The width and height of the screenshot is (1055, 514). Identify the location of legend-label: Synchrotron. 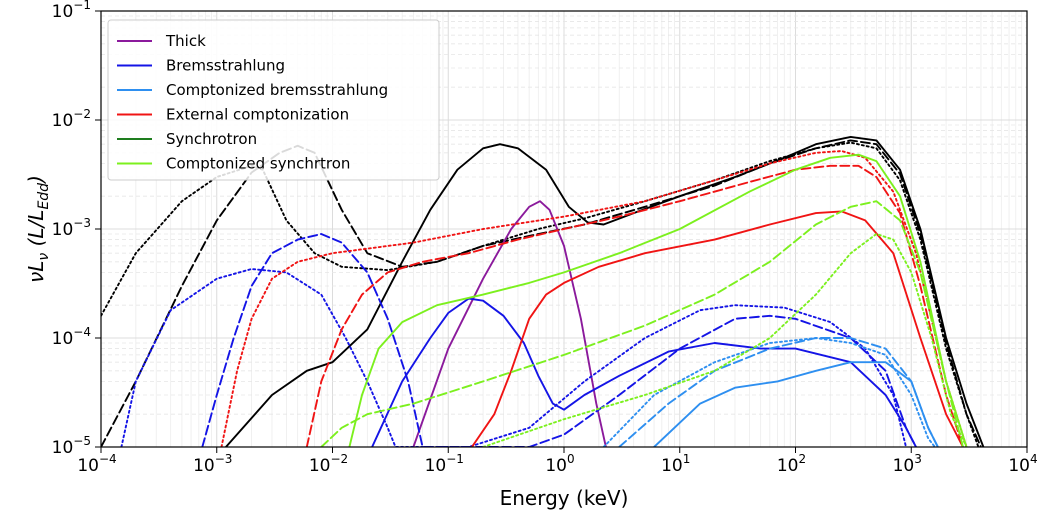
(211, 139).